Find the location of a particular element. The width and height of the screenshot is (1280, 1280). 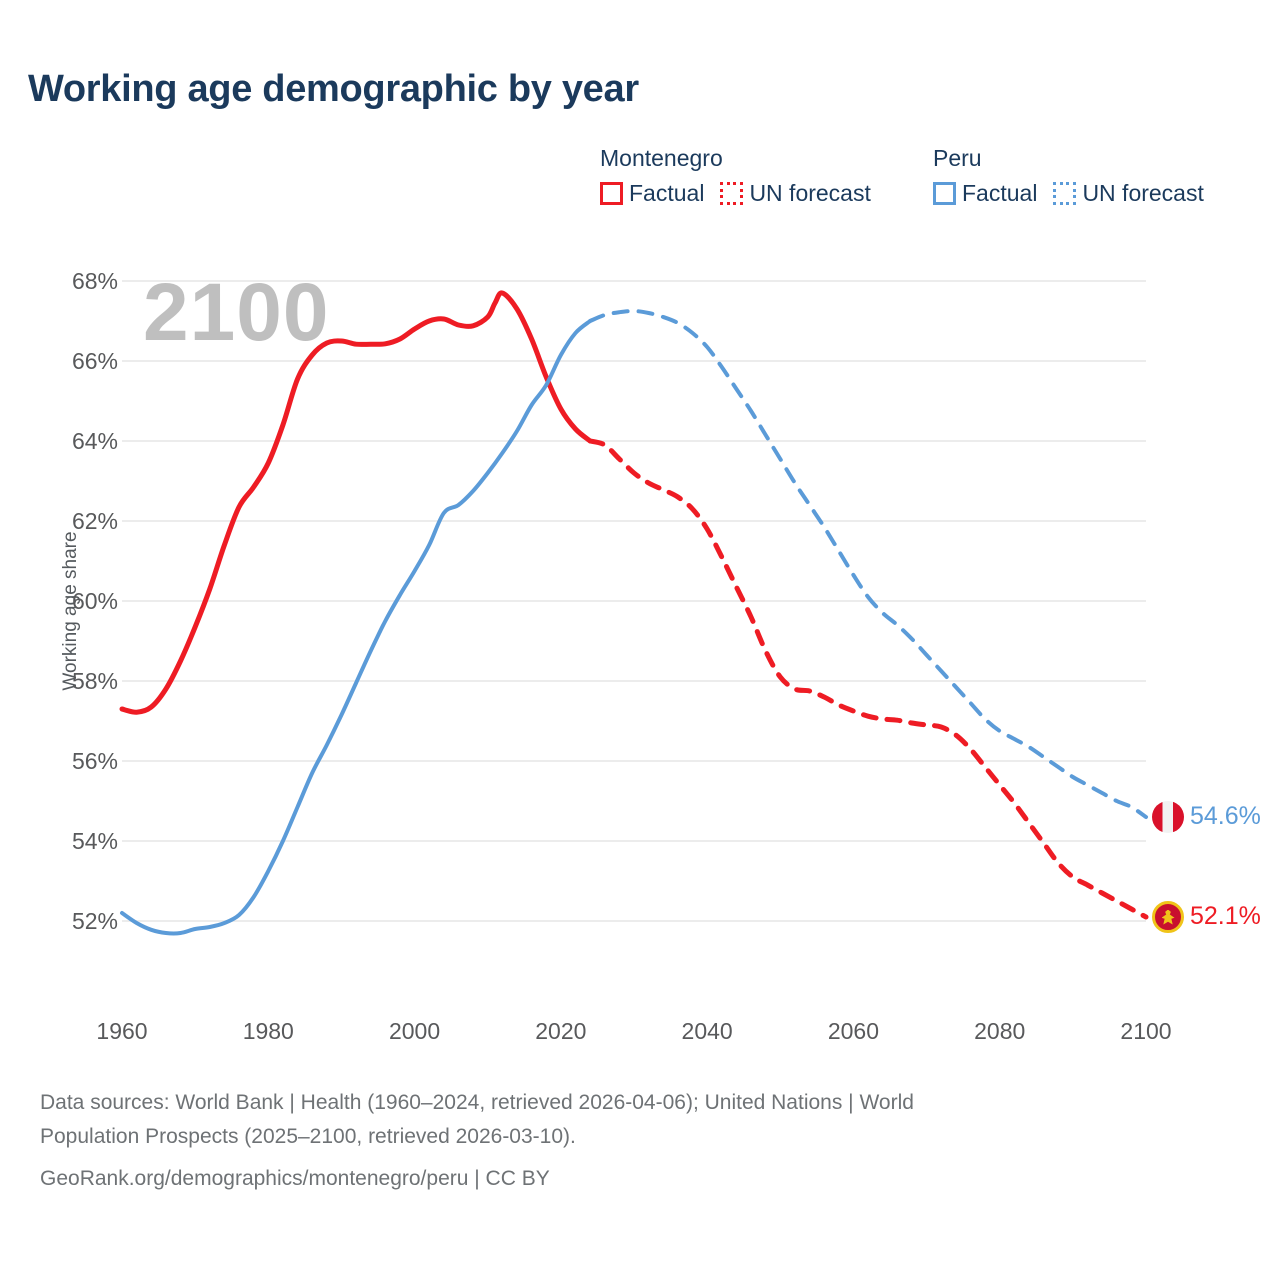

x-axis-tick-label: 1980 is located at coordinates (268, 1031).